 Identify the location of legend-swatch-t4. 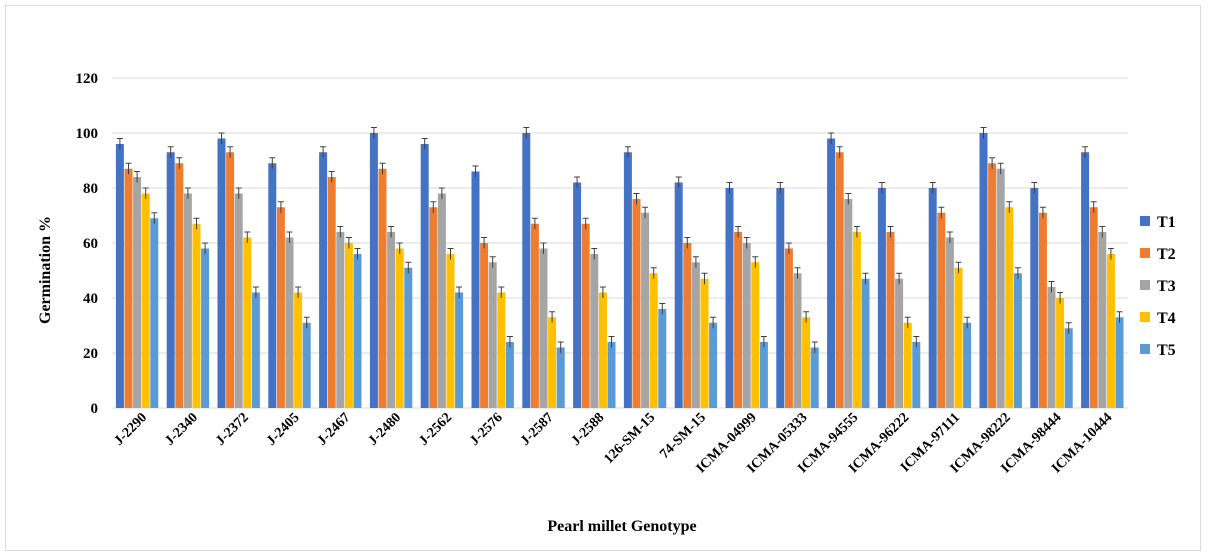
(1145, 317).